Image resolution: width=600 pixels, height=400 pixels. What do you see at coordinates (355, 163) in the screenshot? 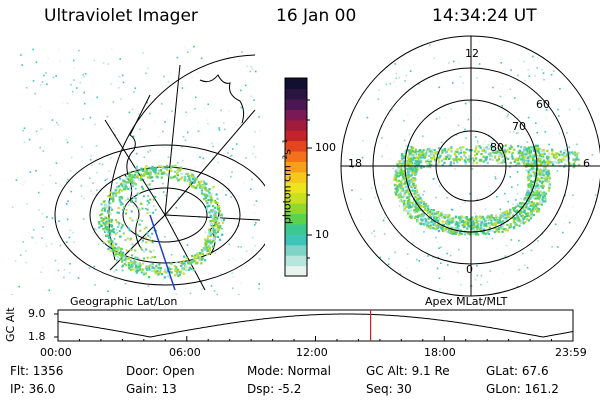
I see `mlt-label-18: 18` at bounding box center [355, 163].